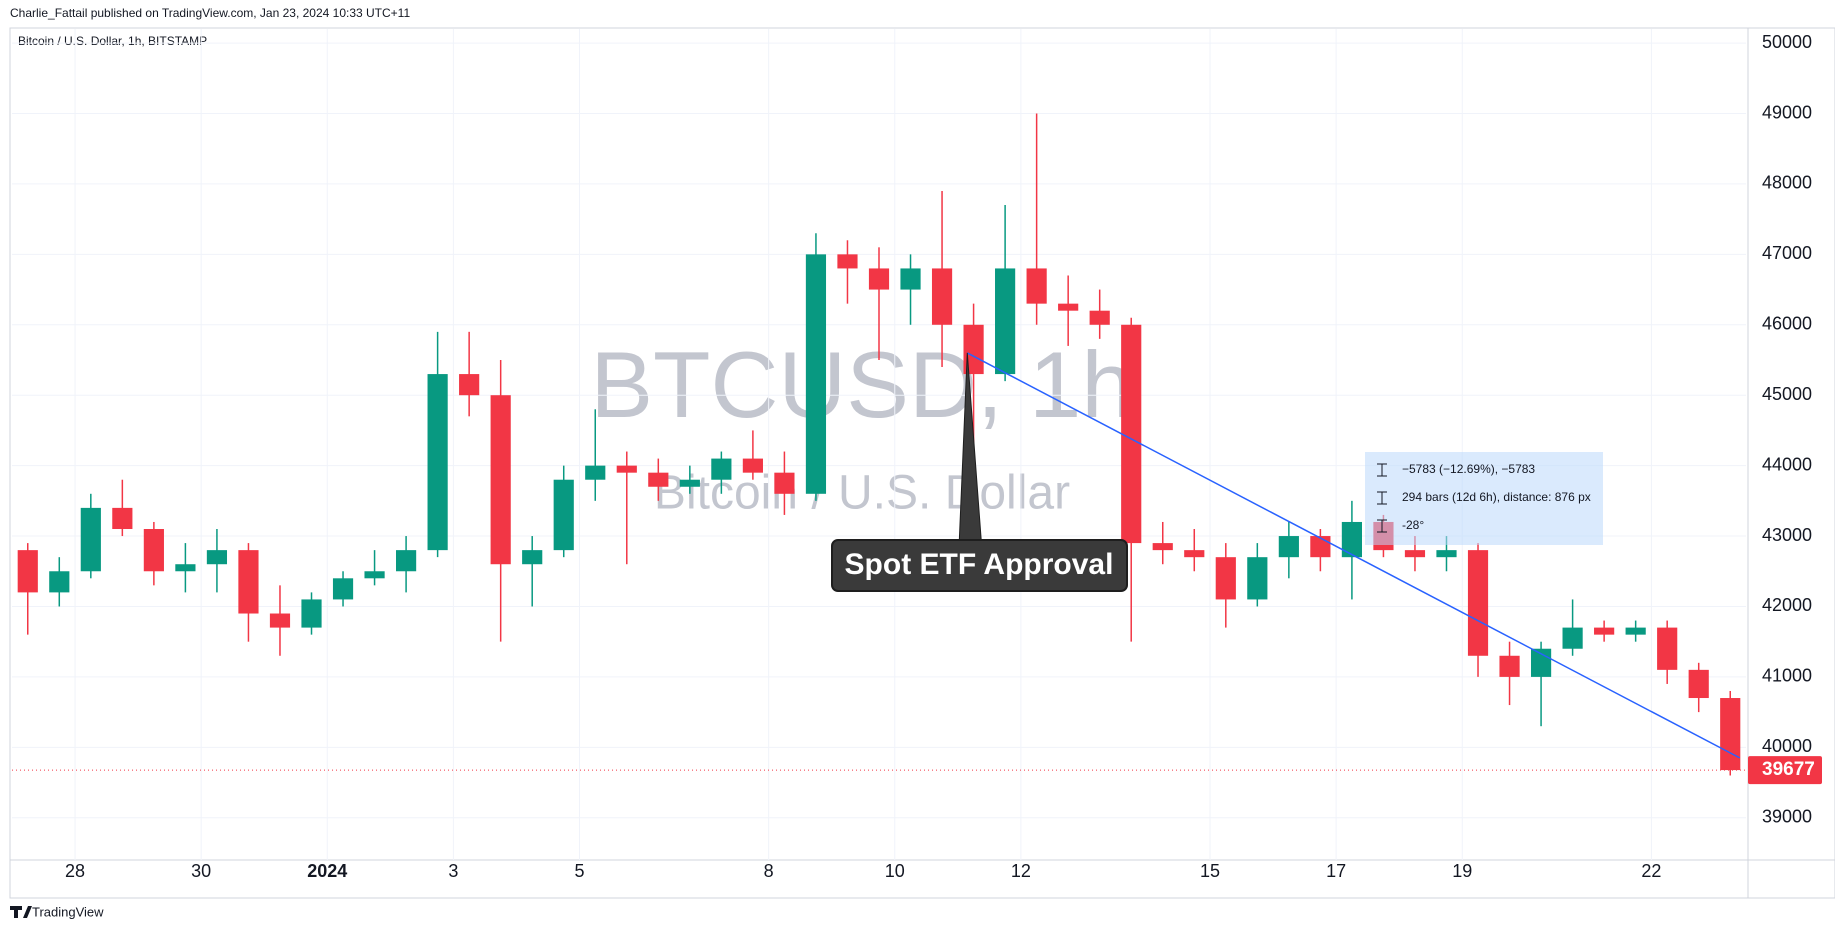  What do you see at coordinates (1787, 183) in the screenshot?
I see `y-tick-label: 48000` at bounding box center [1787, 183].